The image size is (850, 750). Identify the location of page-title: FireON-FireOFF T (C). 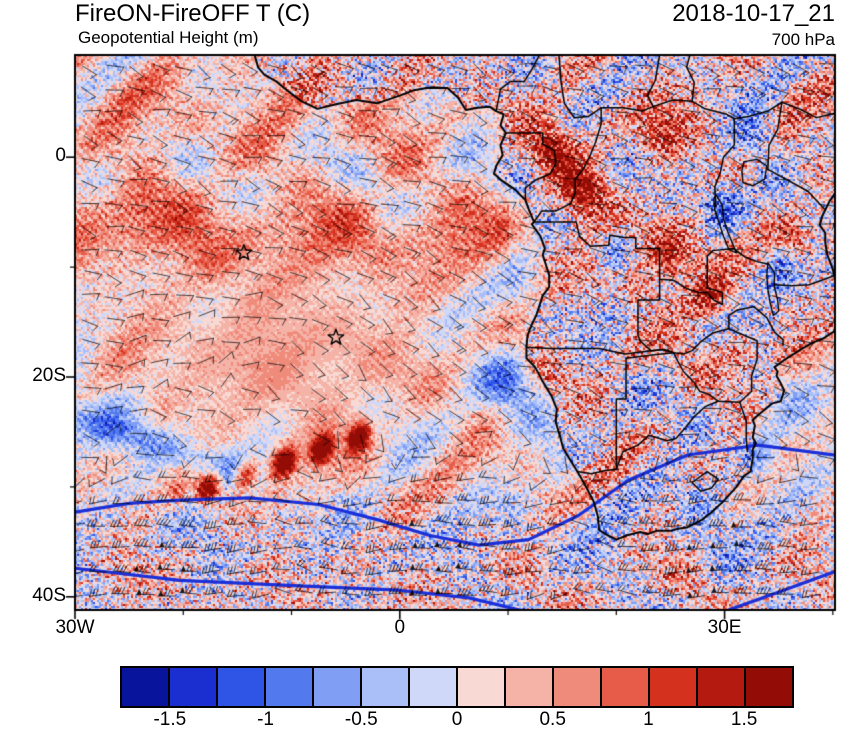
(193, 13).